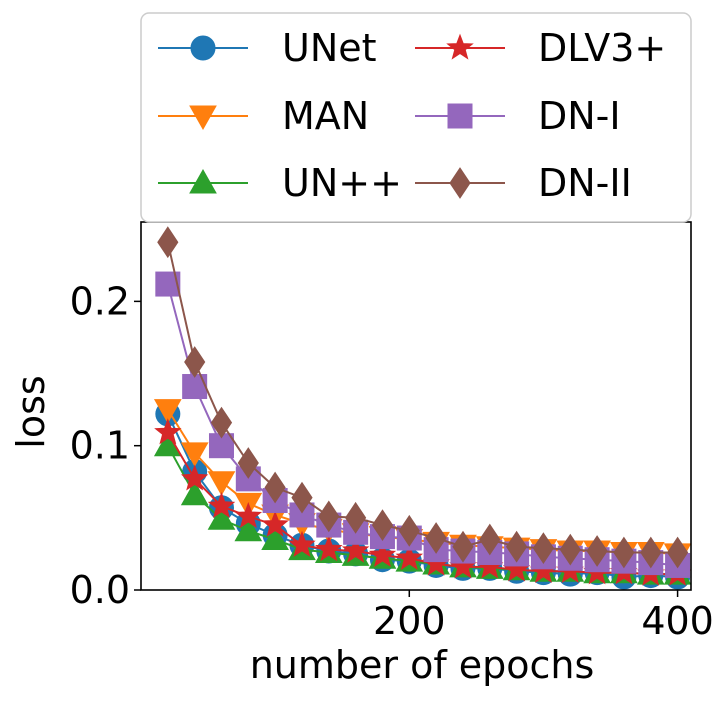  What do you see at coordinates (342, 183) in the screenshot?
I see `legend-label: UN++` at bounding box center [342, 183].